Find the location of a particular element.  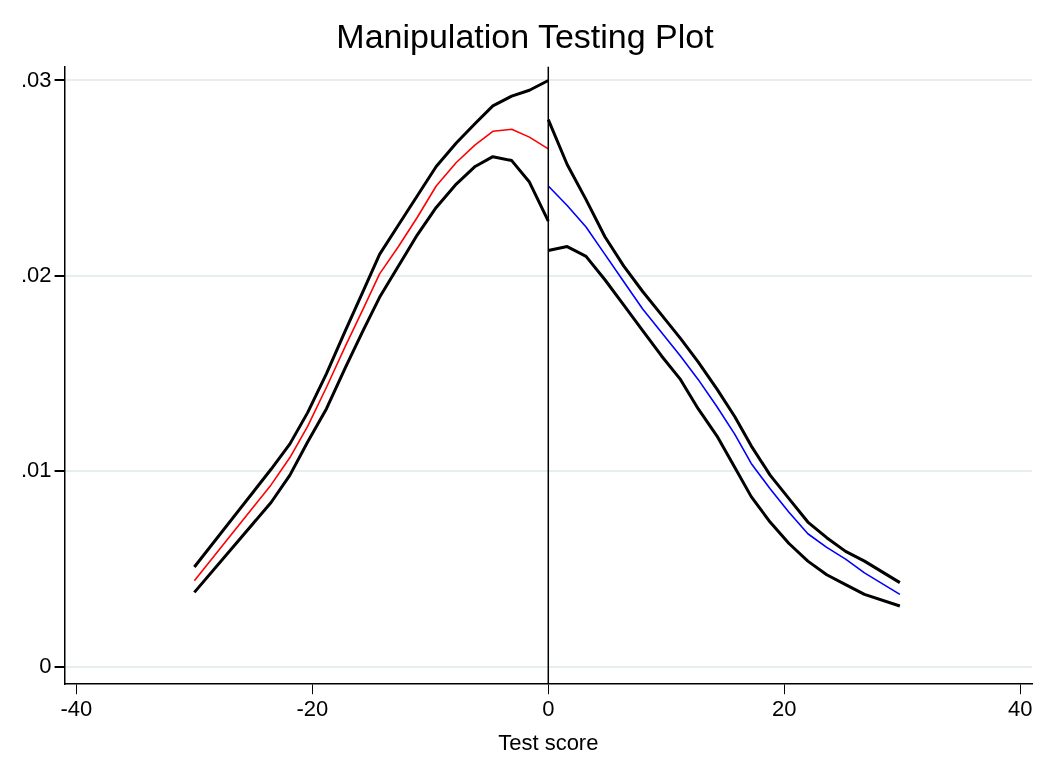

x-tick-label: -20 is located at coordinates (312, 709).